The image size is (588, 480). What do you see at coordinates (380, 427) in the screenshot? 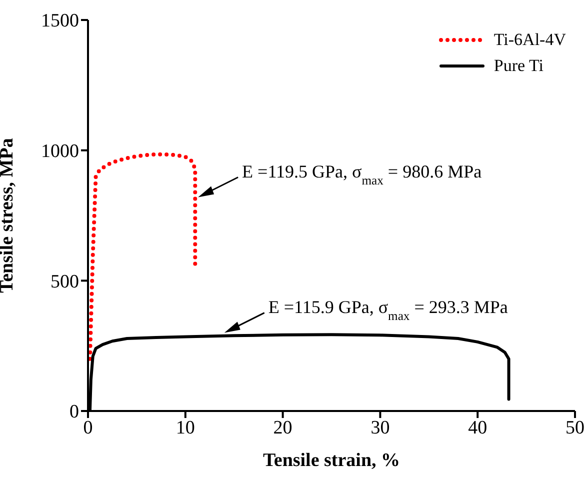
I see `x-tick-label: 30` at bounding box center [380, 427].